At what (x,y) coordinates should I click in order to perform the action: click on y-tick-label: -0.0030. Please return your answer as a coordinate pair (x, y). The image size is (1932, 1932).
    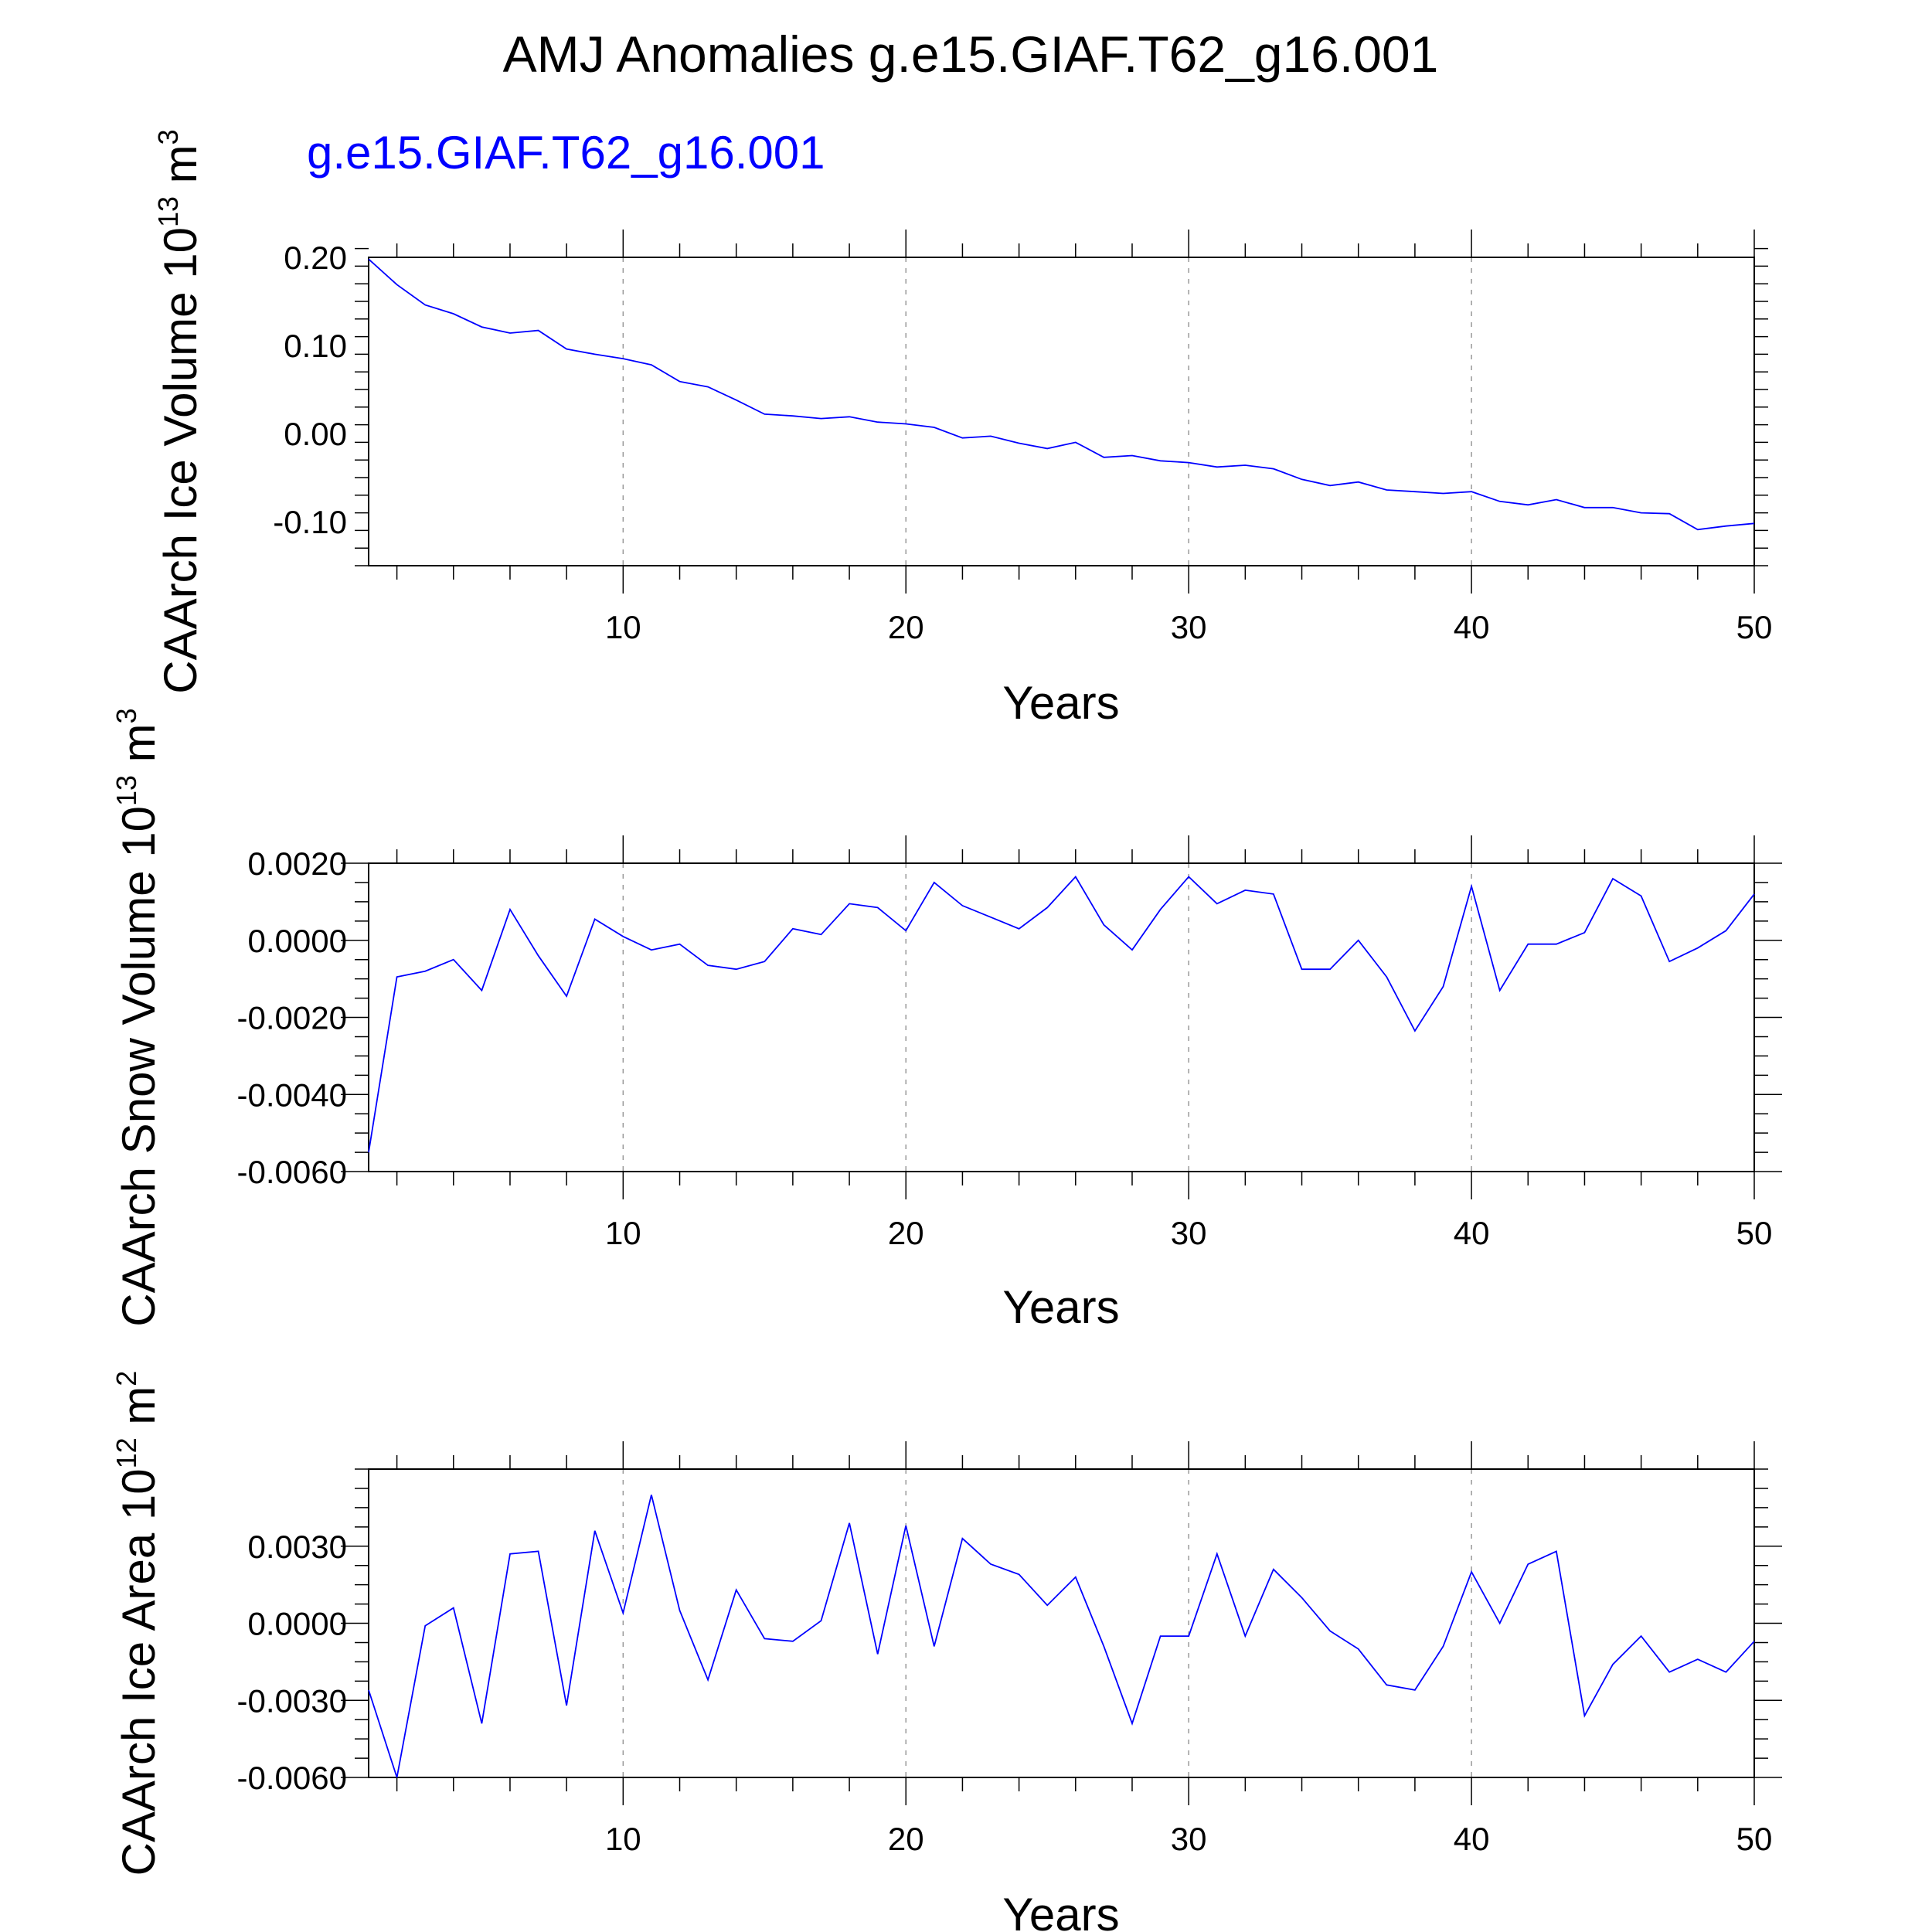
    Looking at the image, I should click on (292, 1700).